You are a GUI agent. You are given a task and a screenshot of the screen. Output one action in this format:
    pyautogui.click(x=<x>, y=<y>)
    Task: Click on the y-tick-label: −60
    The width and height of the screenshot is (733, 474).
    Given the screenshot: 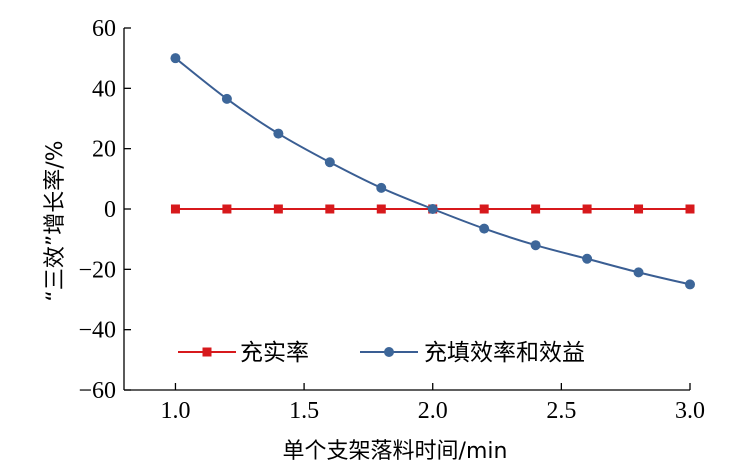 What is the action you would take?
    pyautogui.click(x=97, y=391)
    